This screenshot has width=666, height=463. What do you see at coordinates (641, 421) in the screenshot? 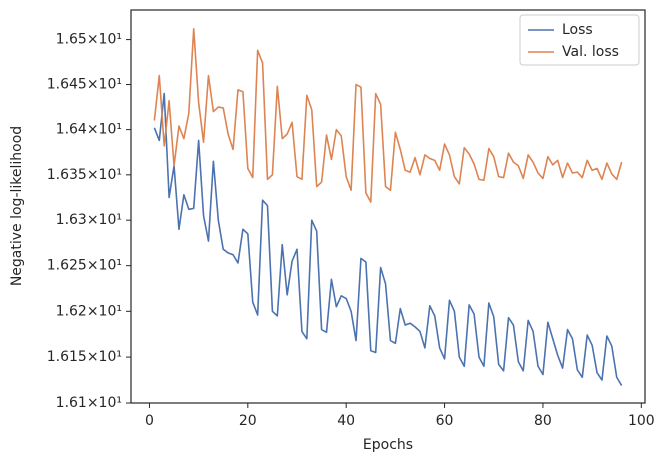
I see `x-tick-label: 100` at bounding box center [641, 421].